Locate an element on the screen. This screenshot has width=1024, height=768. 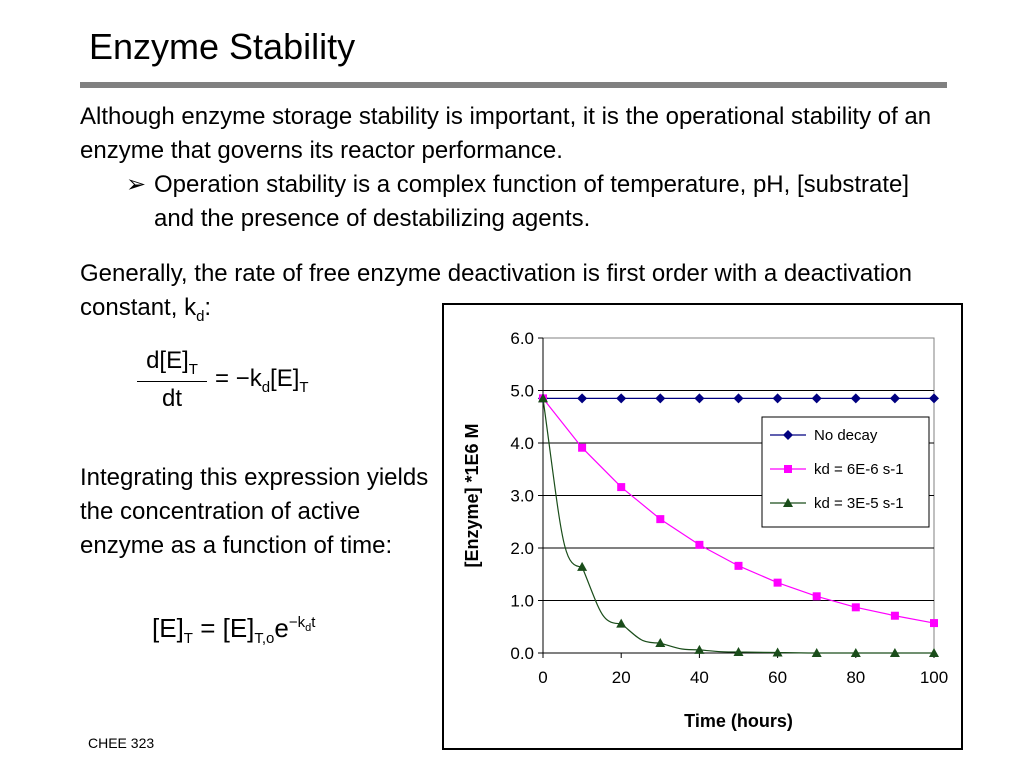
exponent-kd: −k is located at coordinates (297, 623).